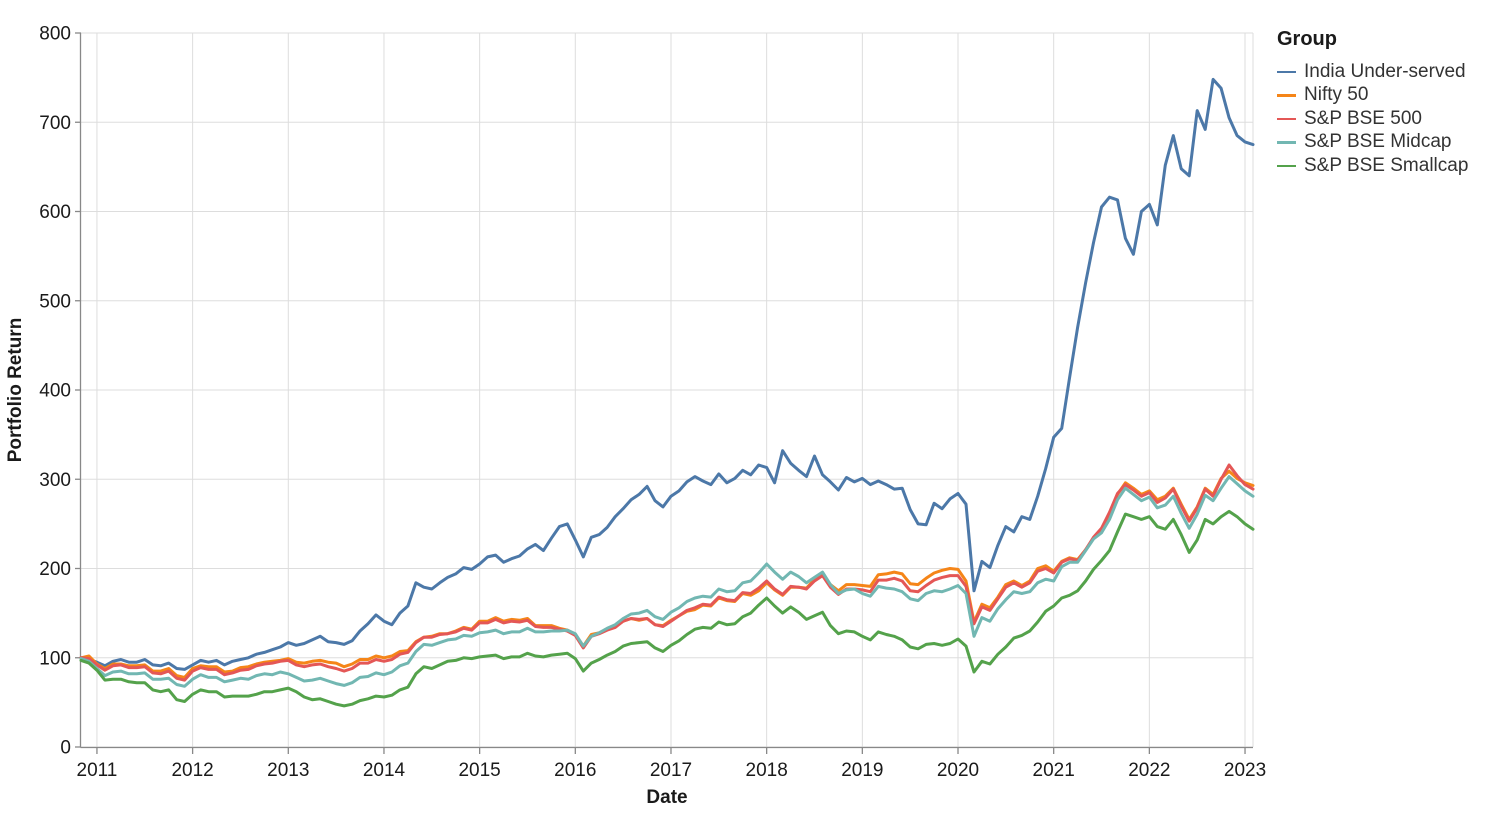  I want to click on x-tick-label: 2015, so click(479, 770).